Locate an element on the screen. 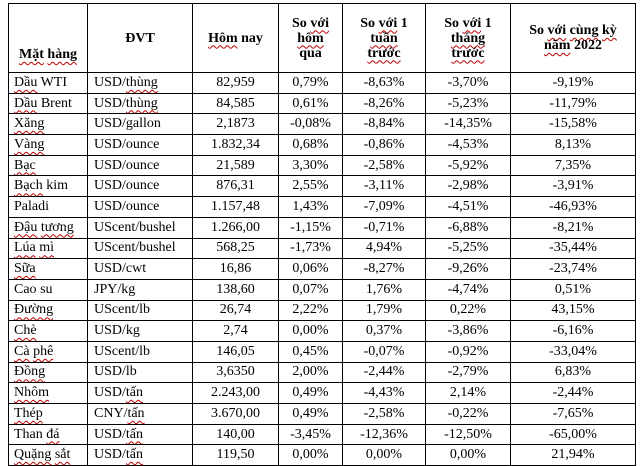 This screenshot has width=640, height=466. value-cell: -5,92% is located at coordinates (468, 165).